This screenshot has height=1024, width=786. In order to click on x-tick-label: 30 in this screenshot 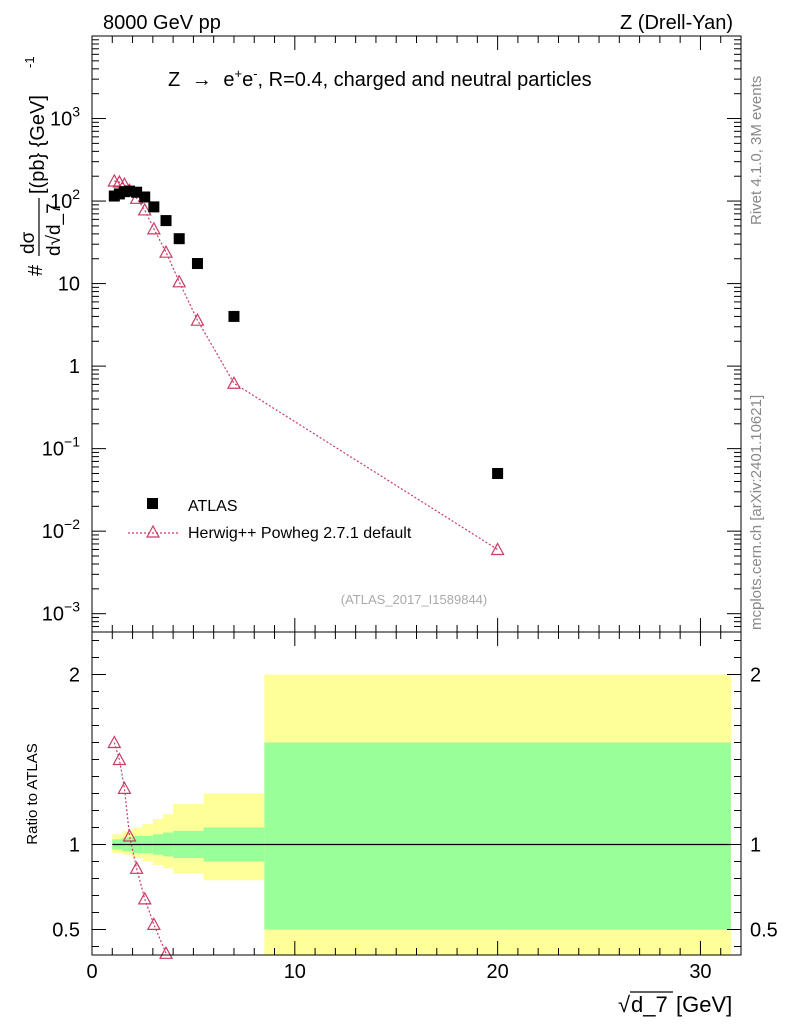, I will do `click(700, 972)`.